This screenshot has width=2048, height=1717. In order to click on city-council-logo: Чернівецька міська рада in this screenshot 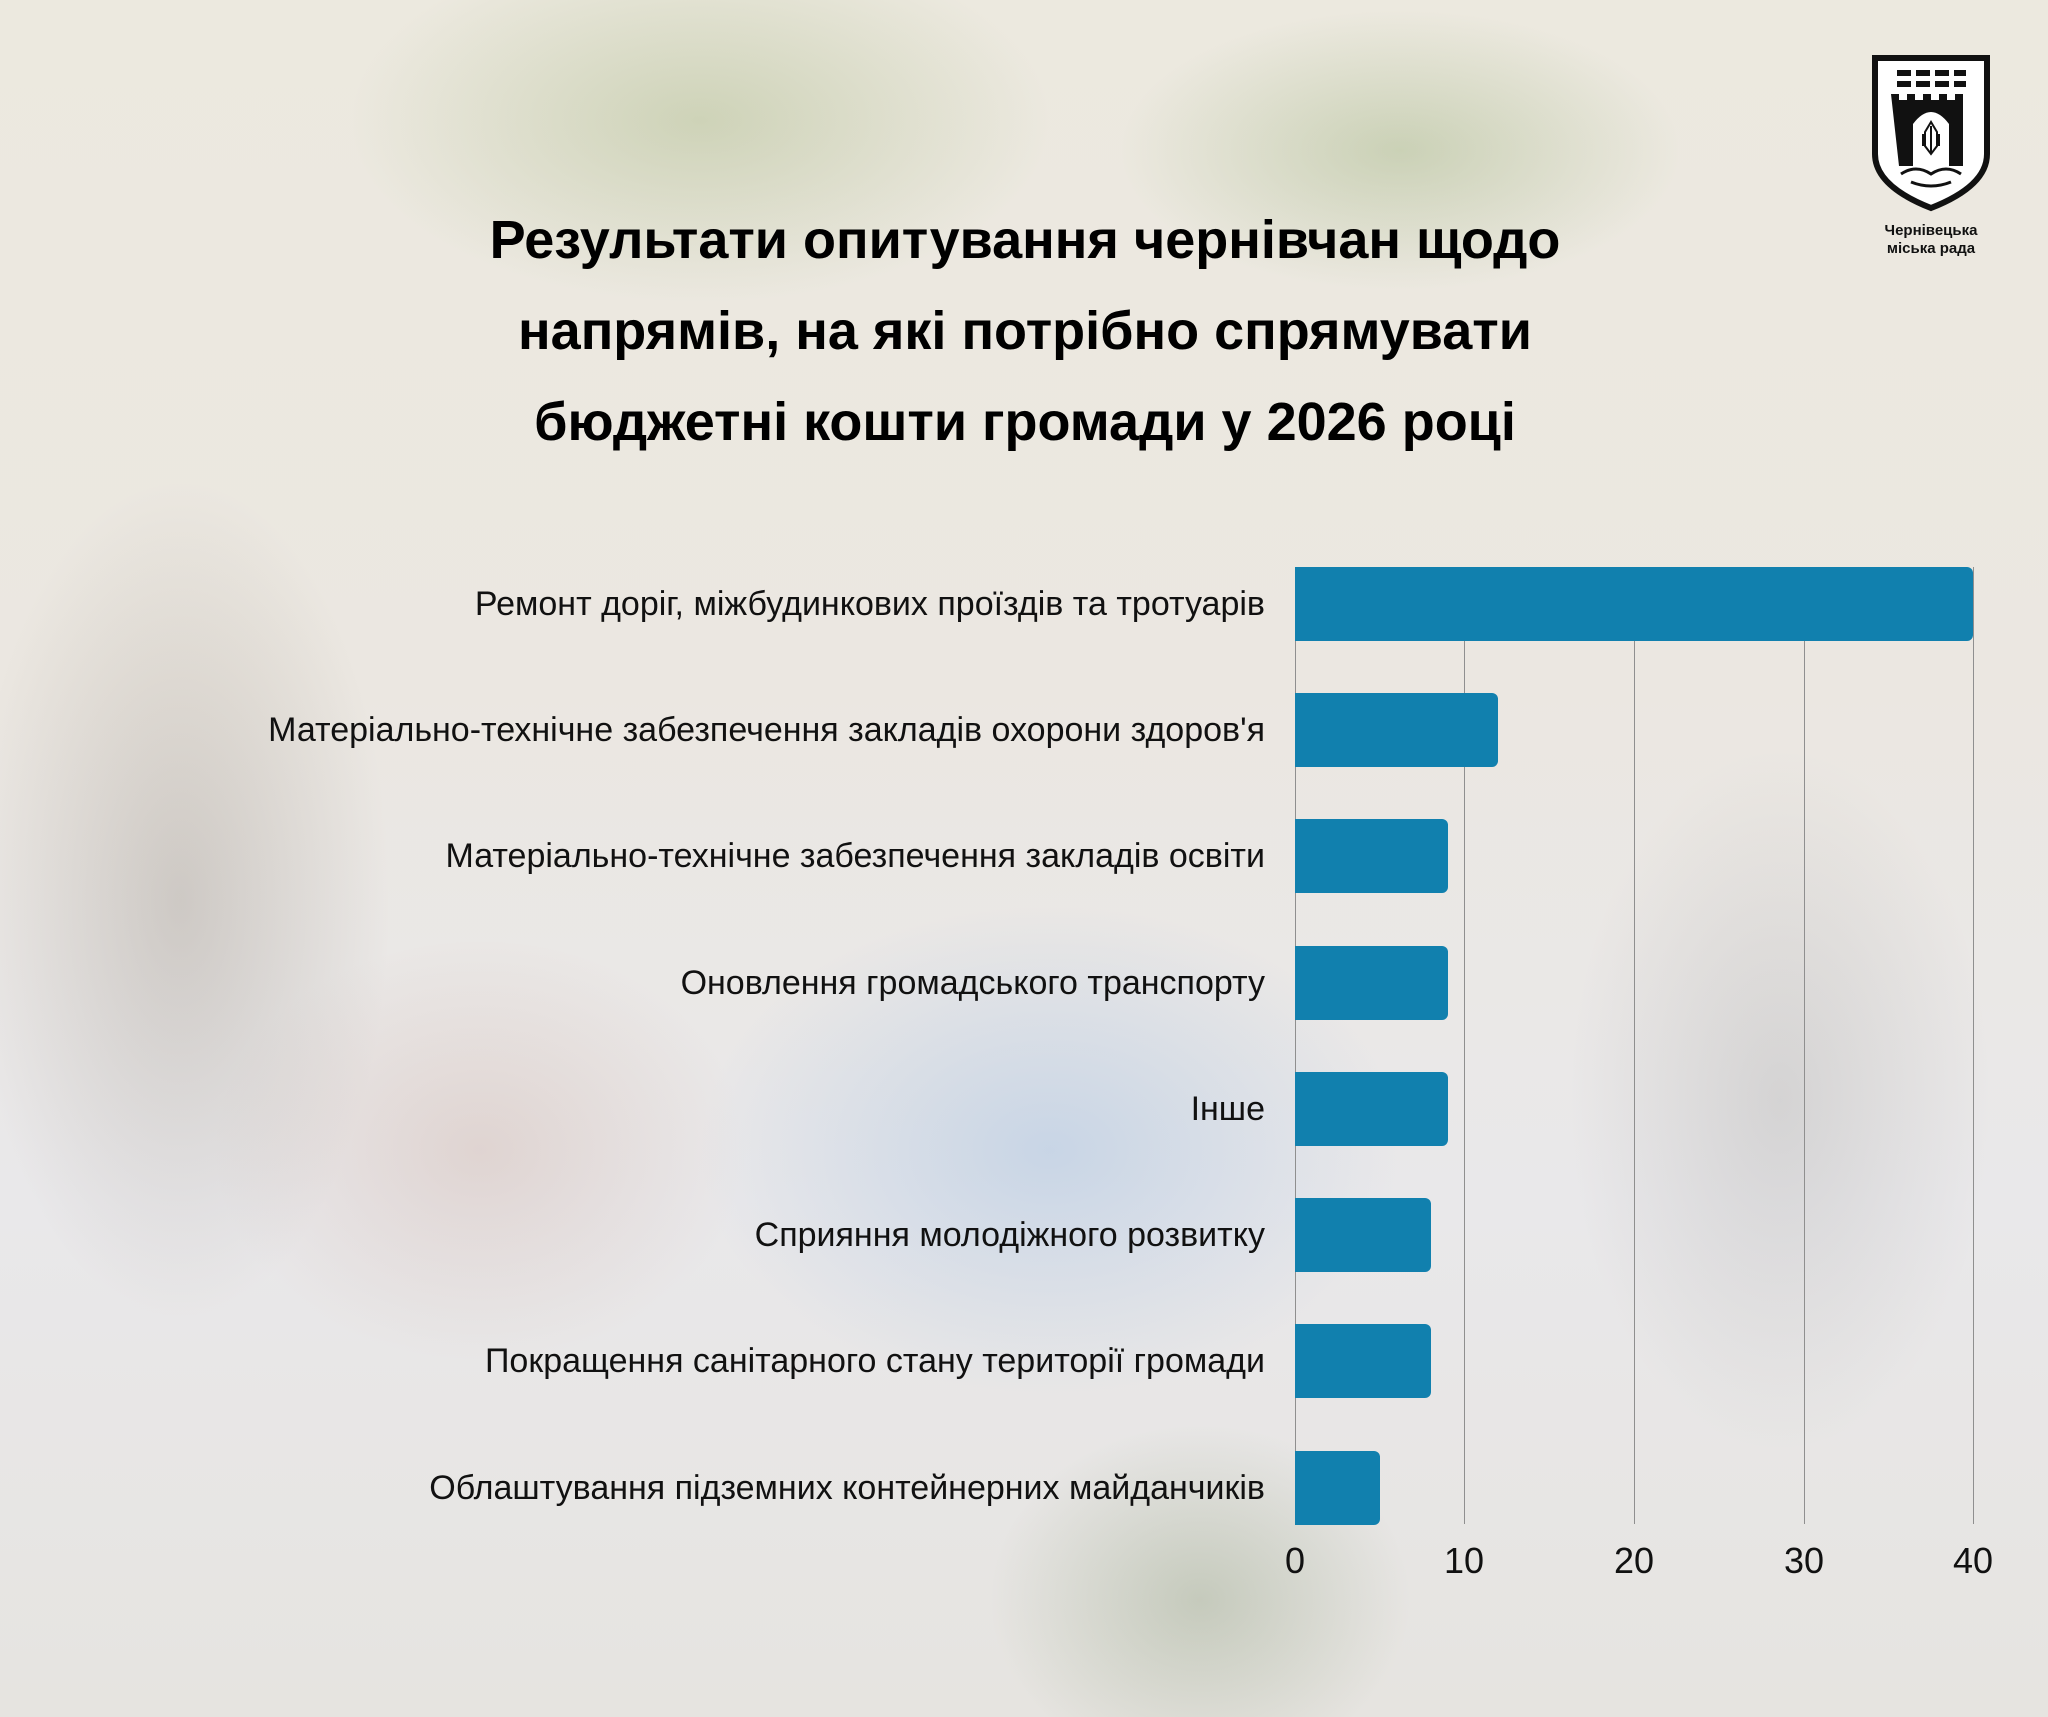, I will do `click(1931, 156)`.